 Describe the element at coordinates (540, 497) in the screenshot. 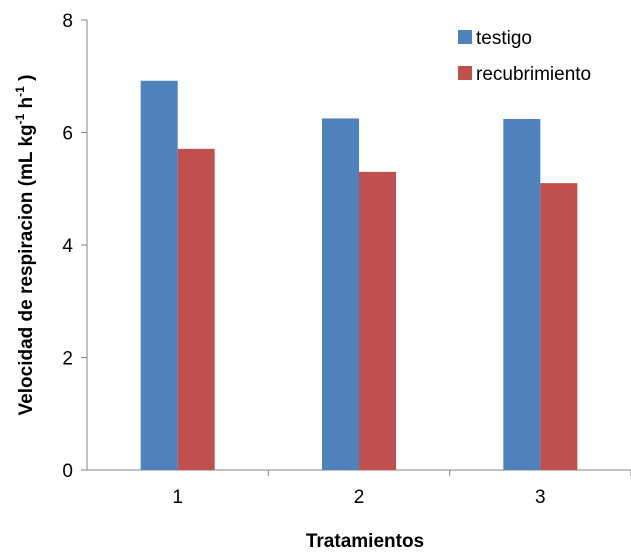

I see `x-tick-label: 3` at that location.